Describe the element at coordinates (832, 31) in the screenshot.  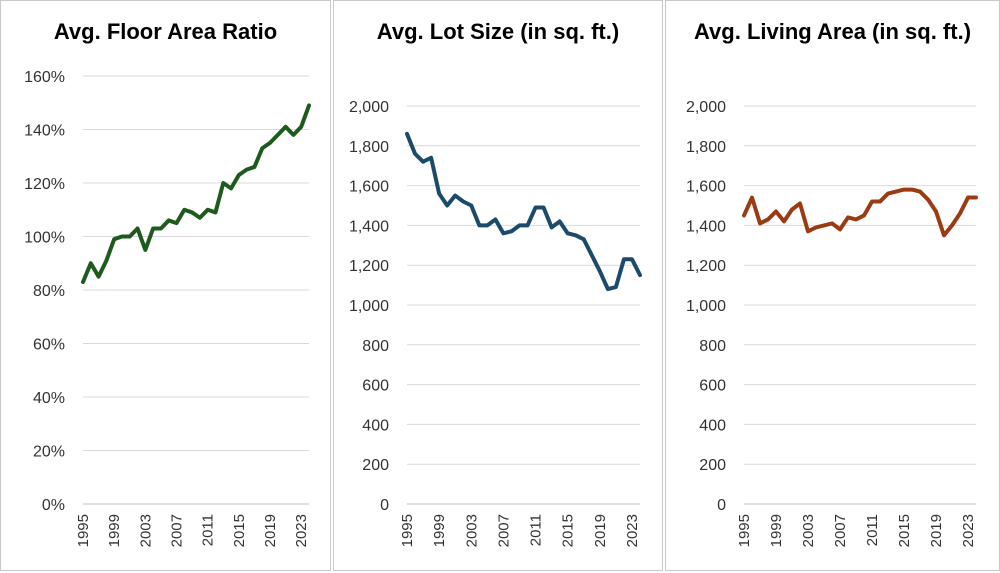
I see `chart-title-living-area: Avg. Living Area (in sq. ft.)` at that location.